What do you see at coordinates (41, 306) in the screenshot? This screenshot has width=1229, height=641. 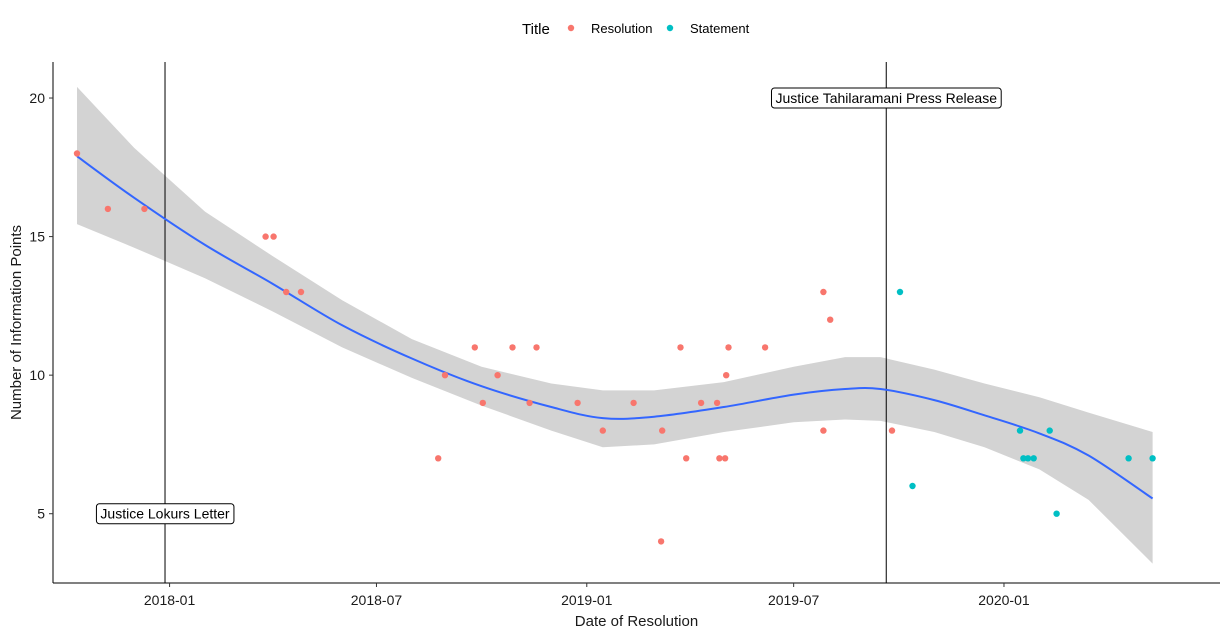 I see `y-axis-ticks: 5 10 15 20` at bounding box center [41, 306].